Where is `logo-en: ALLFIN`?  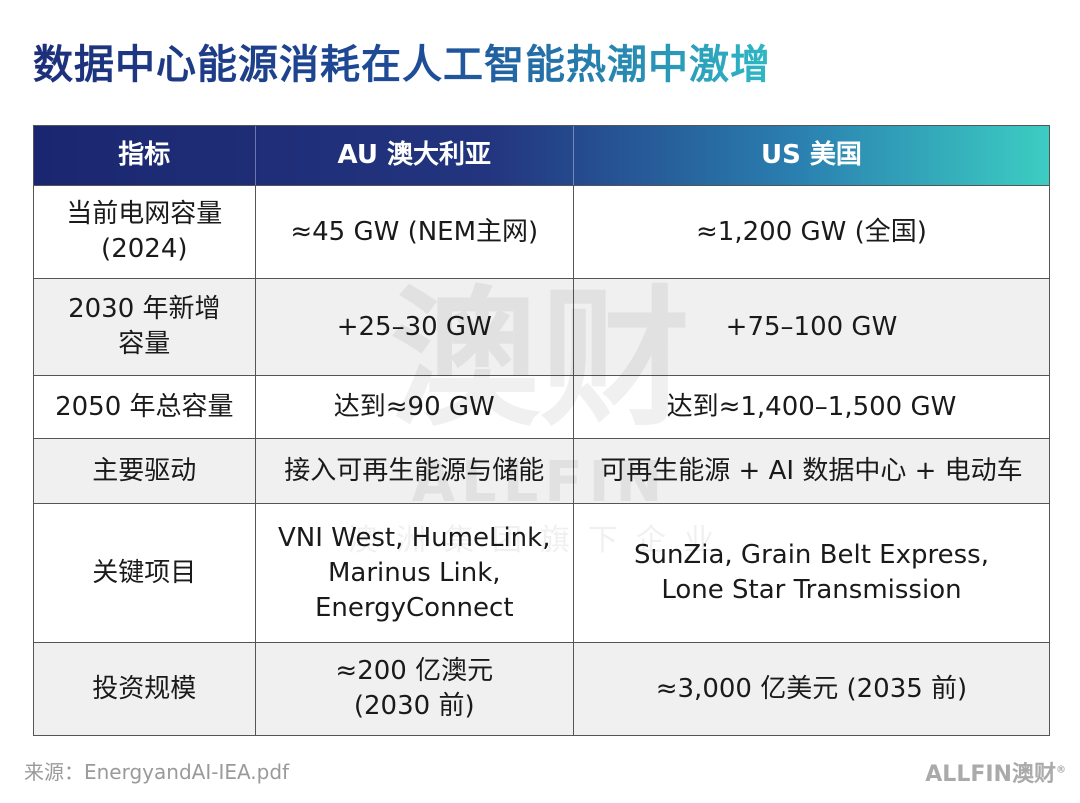
logo-en: ALLFIN is located at coordinates (968, 774).